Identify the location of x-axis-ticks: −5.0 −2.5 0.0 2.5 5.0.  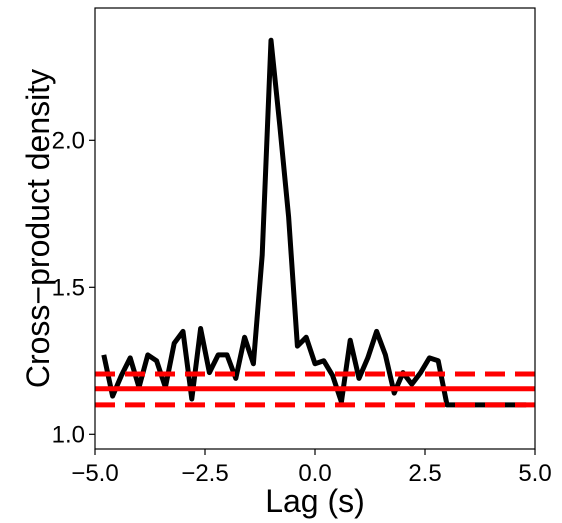
(311, 468).